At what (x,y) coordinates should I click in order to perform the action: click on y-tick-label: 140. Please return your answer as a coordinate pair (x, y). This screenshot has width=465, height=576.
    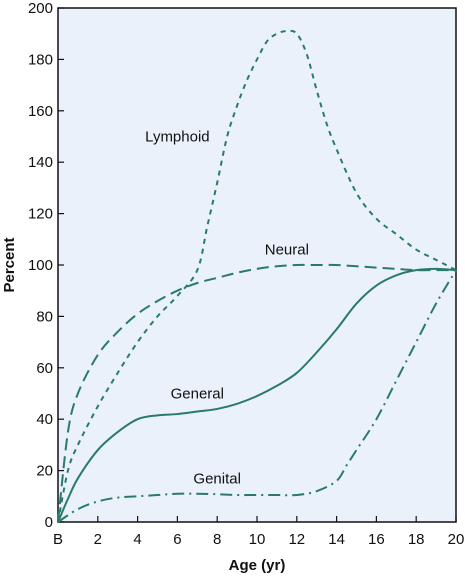
    Looking at the image, I should click on (40, 162).